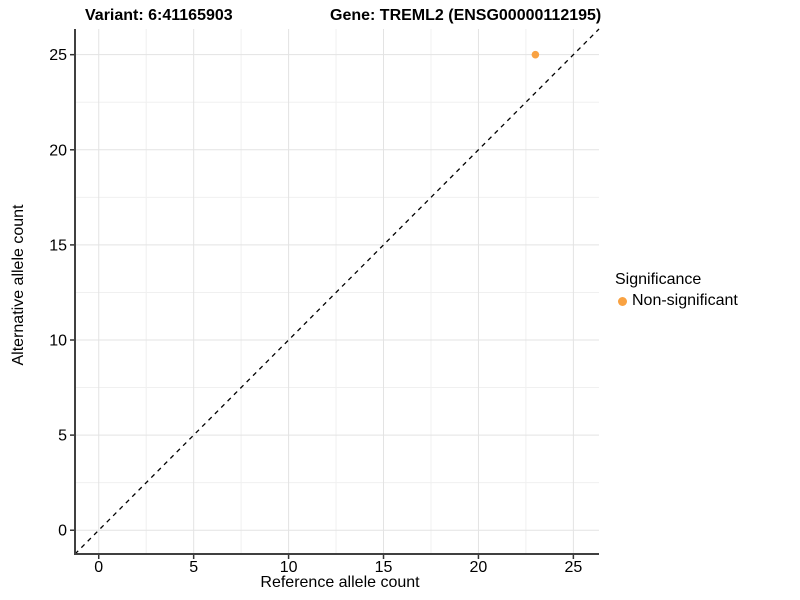 Image resolution: width=800 pixels, height=600 pixels. What do you see at coordinates (384, 567) in the screenshot?
I see `x-tick-label: 15` at bounding box center [384, 567].